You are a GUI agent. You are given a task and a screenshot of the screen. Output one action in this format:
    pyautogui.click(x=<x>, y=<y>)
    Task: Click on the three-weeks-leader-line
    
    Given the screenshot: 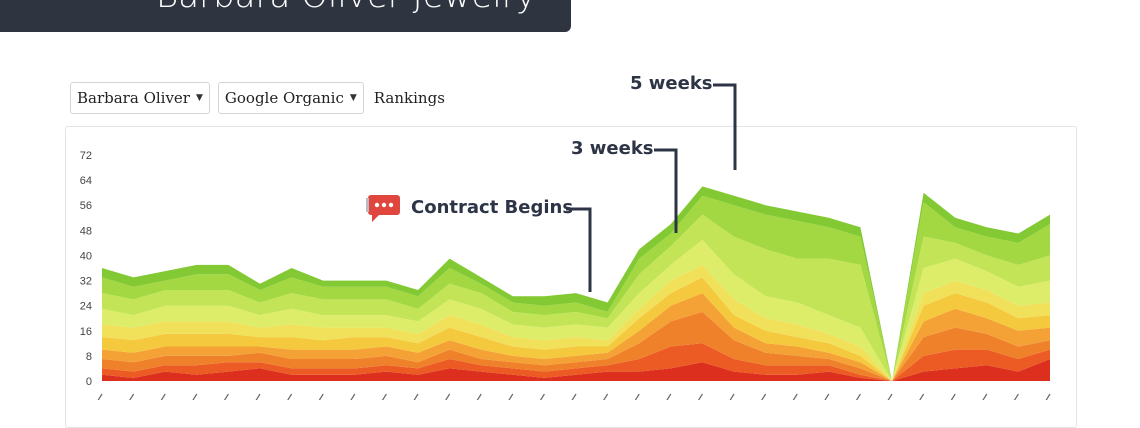 What is the action you would take?
    pyautogui.click(x=666, y=190)
    